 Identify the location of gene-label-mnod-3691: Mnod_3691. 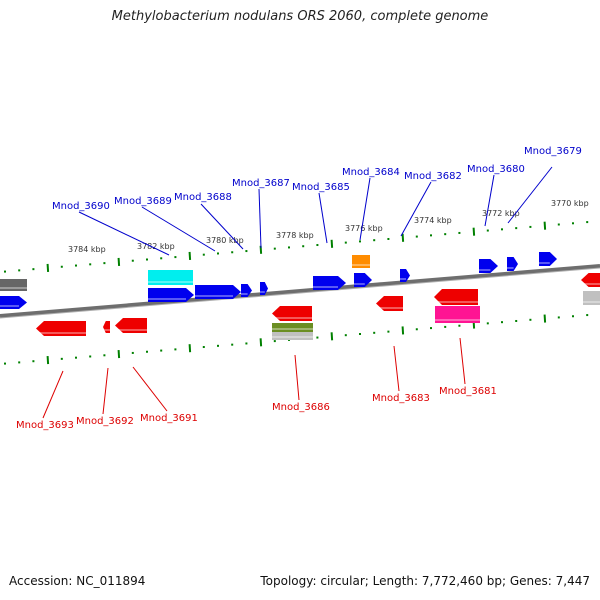
(169, 418).